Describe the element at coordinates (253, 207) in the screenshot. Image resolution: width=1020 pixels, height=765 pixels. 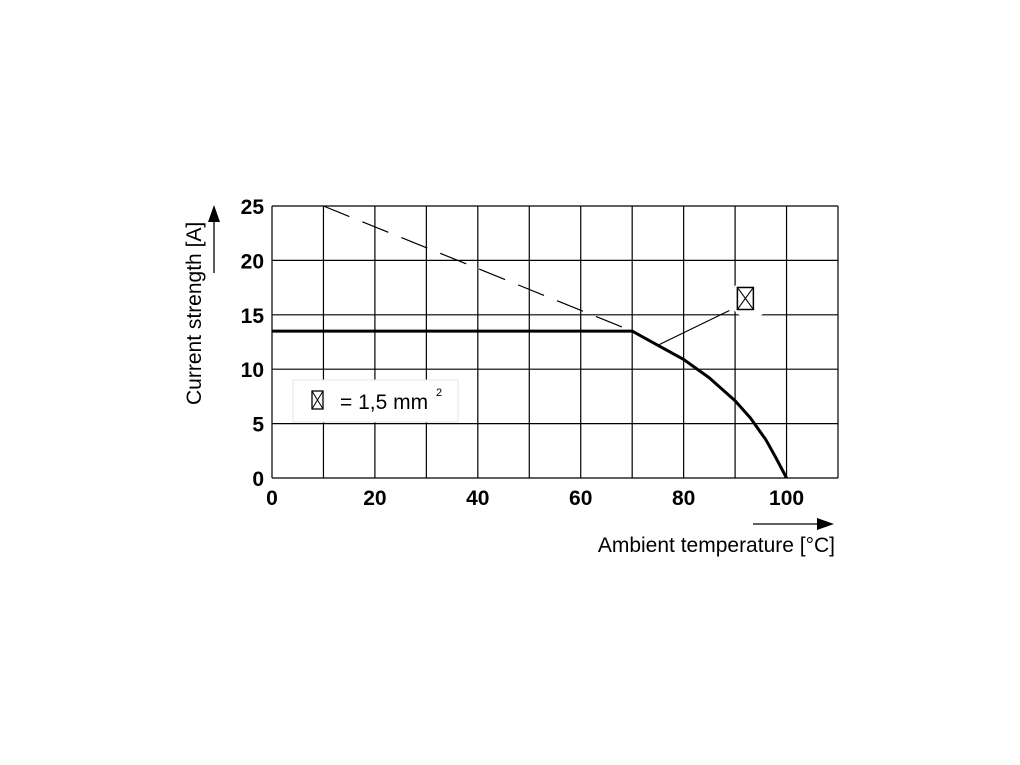
I see `y-tick-label-25: 25` at that location.